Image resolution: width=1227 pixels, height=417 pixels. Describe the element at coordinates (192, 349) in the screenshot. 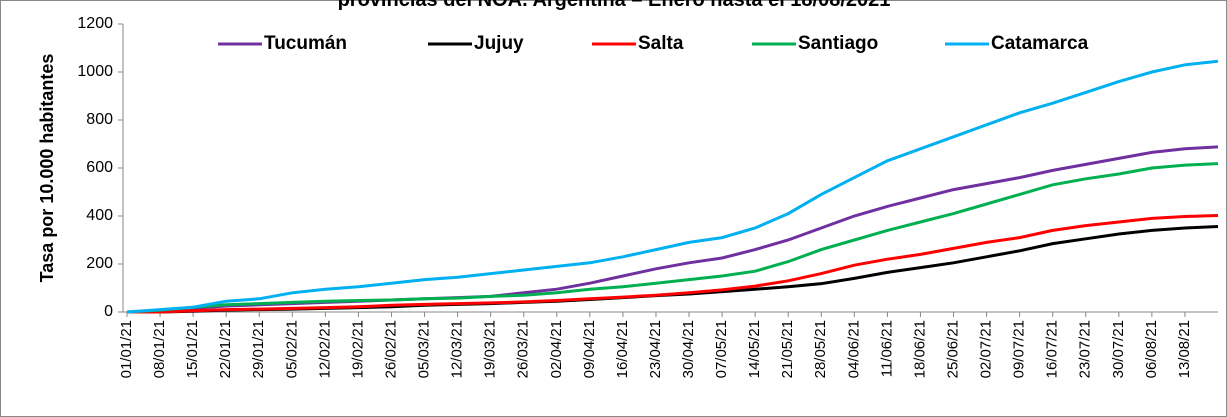

I see `x-tick-label: 15/01/21` at that location.